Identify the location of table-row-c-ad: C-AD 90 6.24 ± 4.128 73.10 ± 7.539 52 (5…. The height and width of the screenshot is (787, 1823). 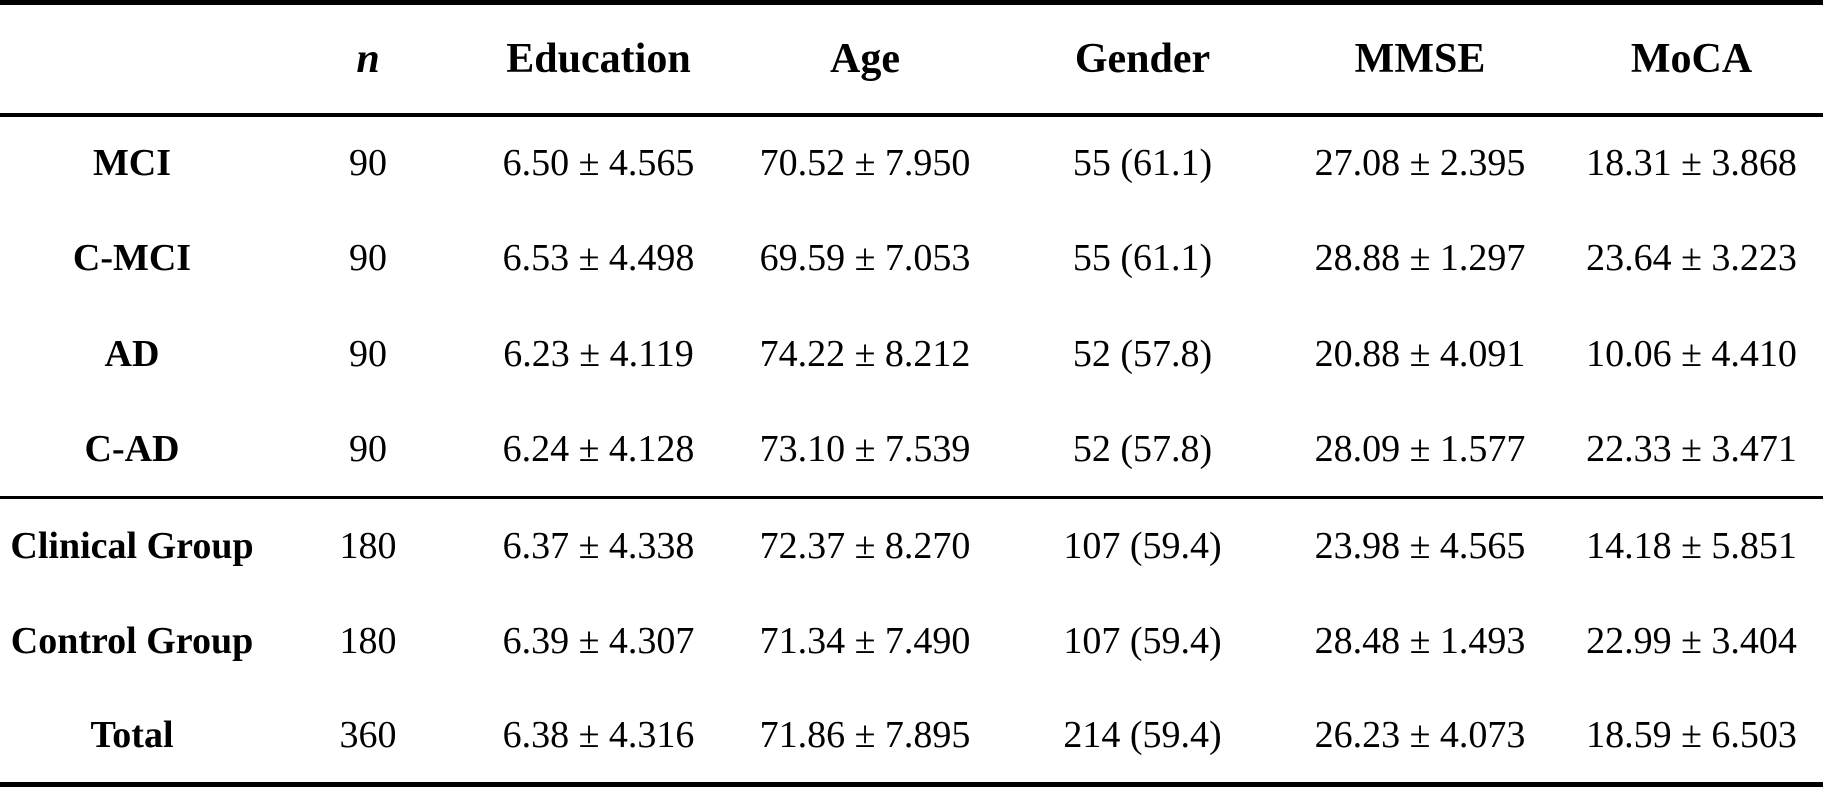
(911, 450).